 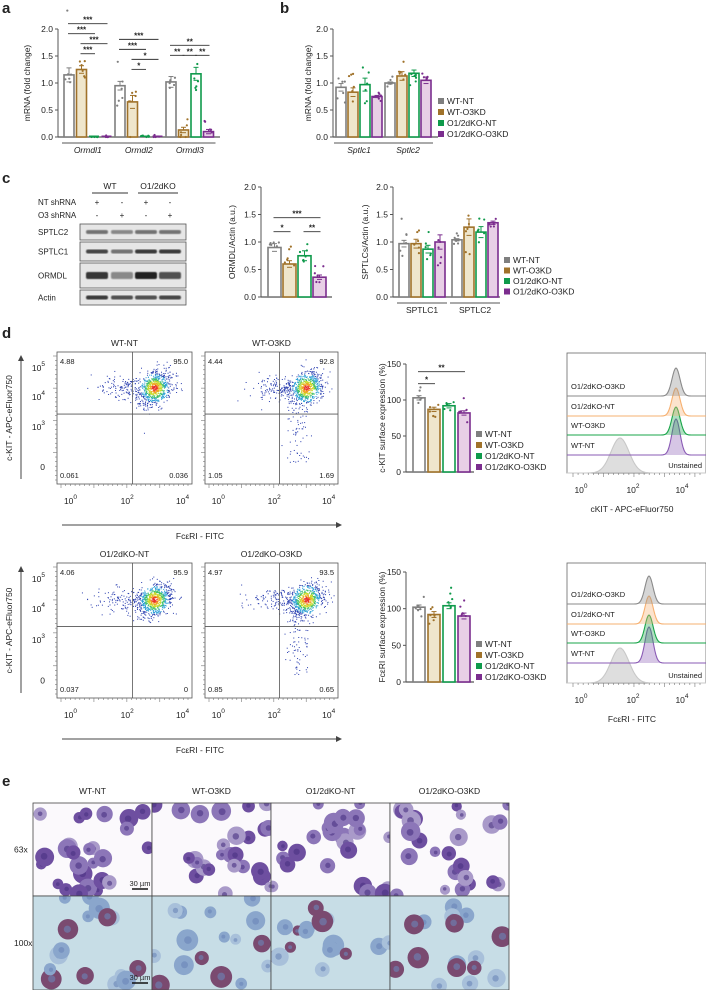 What do you see at coordinates (196, 105) in the screenshot?
I see `bar-o1-2dko-nt` at bounding box center [196, 105].